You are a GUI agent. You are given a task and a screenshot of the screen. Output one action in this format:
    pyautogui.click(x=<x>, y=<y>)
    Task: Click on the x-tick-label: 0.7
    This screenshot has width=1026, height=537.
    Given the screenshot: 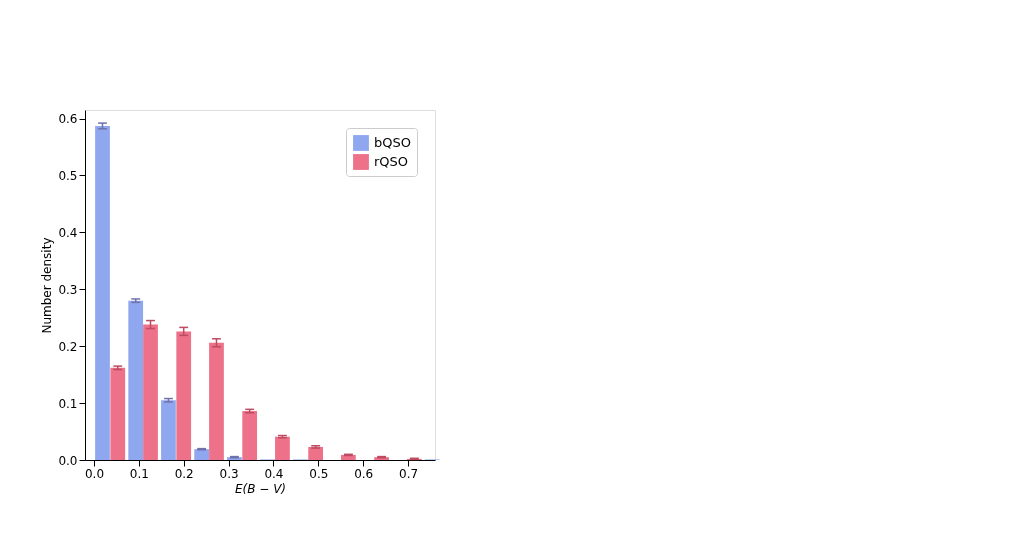 What is the action you would take?
    pyautogui.click(x=409, y=473)
    